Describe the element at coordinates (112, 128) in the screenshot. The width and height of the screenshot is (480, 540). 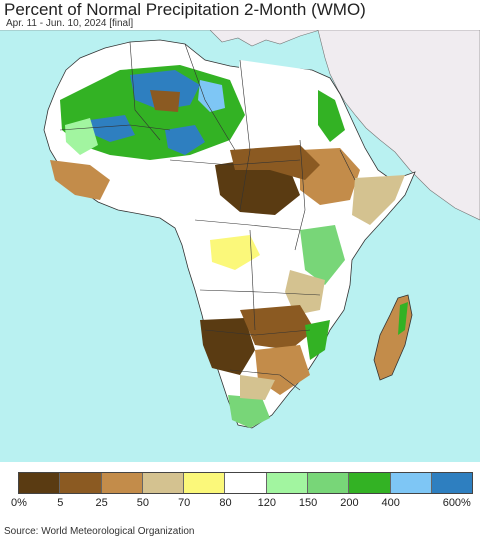
I see `region-central-sahel-blue` at that location.